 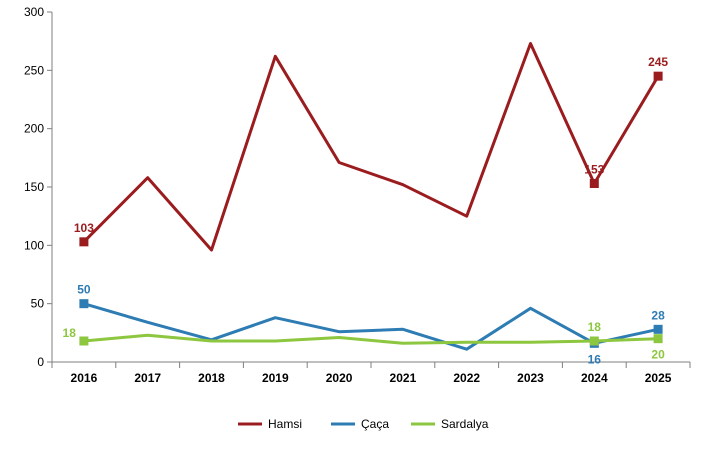 I want to click on y-tick-label: 300, so click(x=34, y=12).